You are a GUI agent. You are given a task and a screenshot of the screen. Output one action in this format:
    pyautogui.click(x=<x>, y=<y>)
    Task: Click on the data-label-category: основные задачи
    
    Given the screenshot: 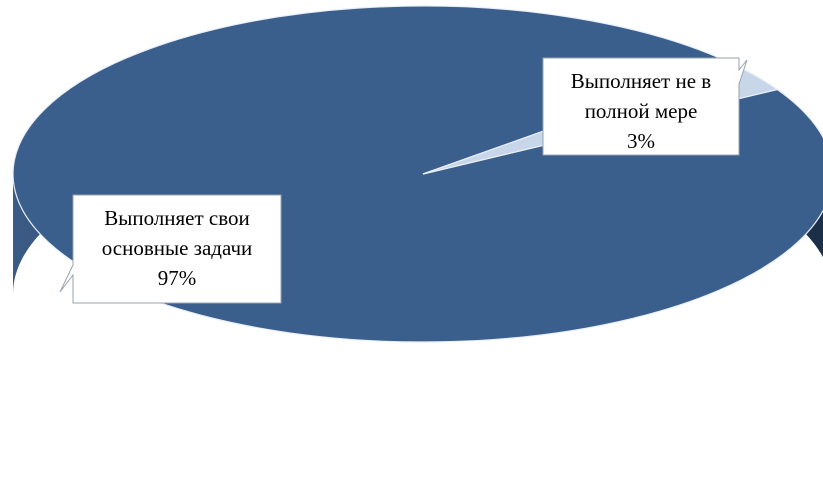 What is the action you would take?
    pyautogui.click(x=177, y=248)
    